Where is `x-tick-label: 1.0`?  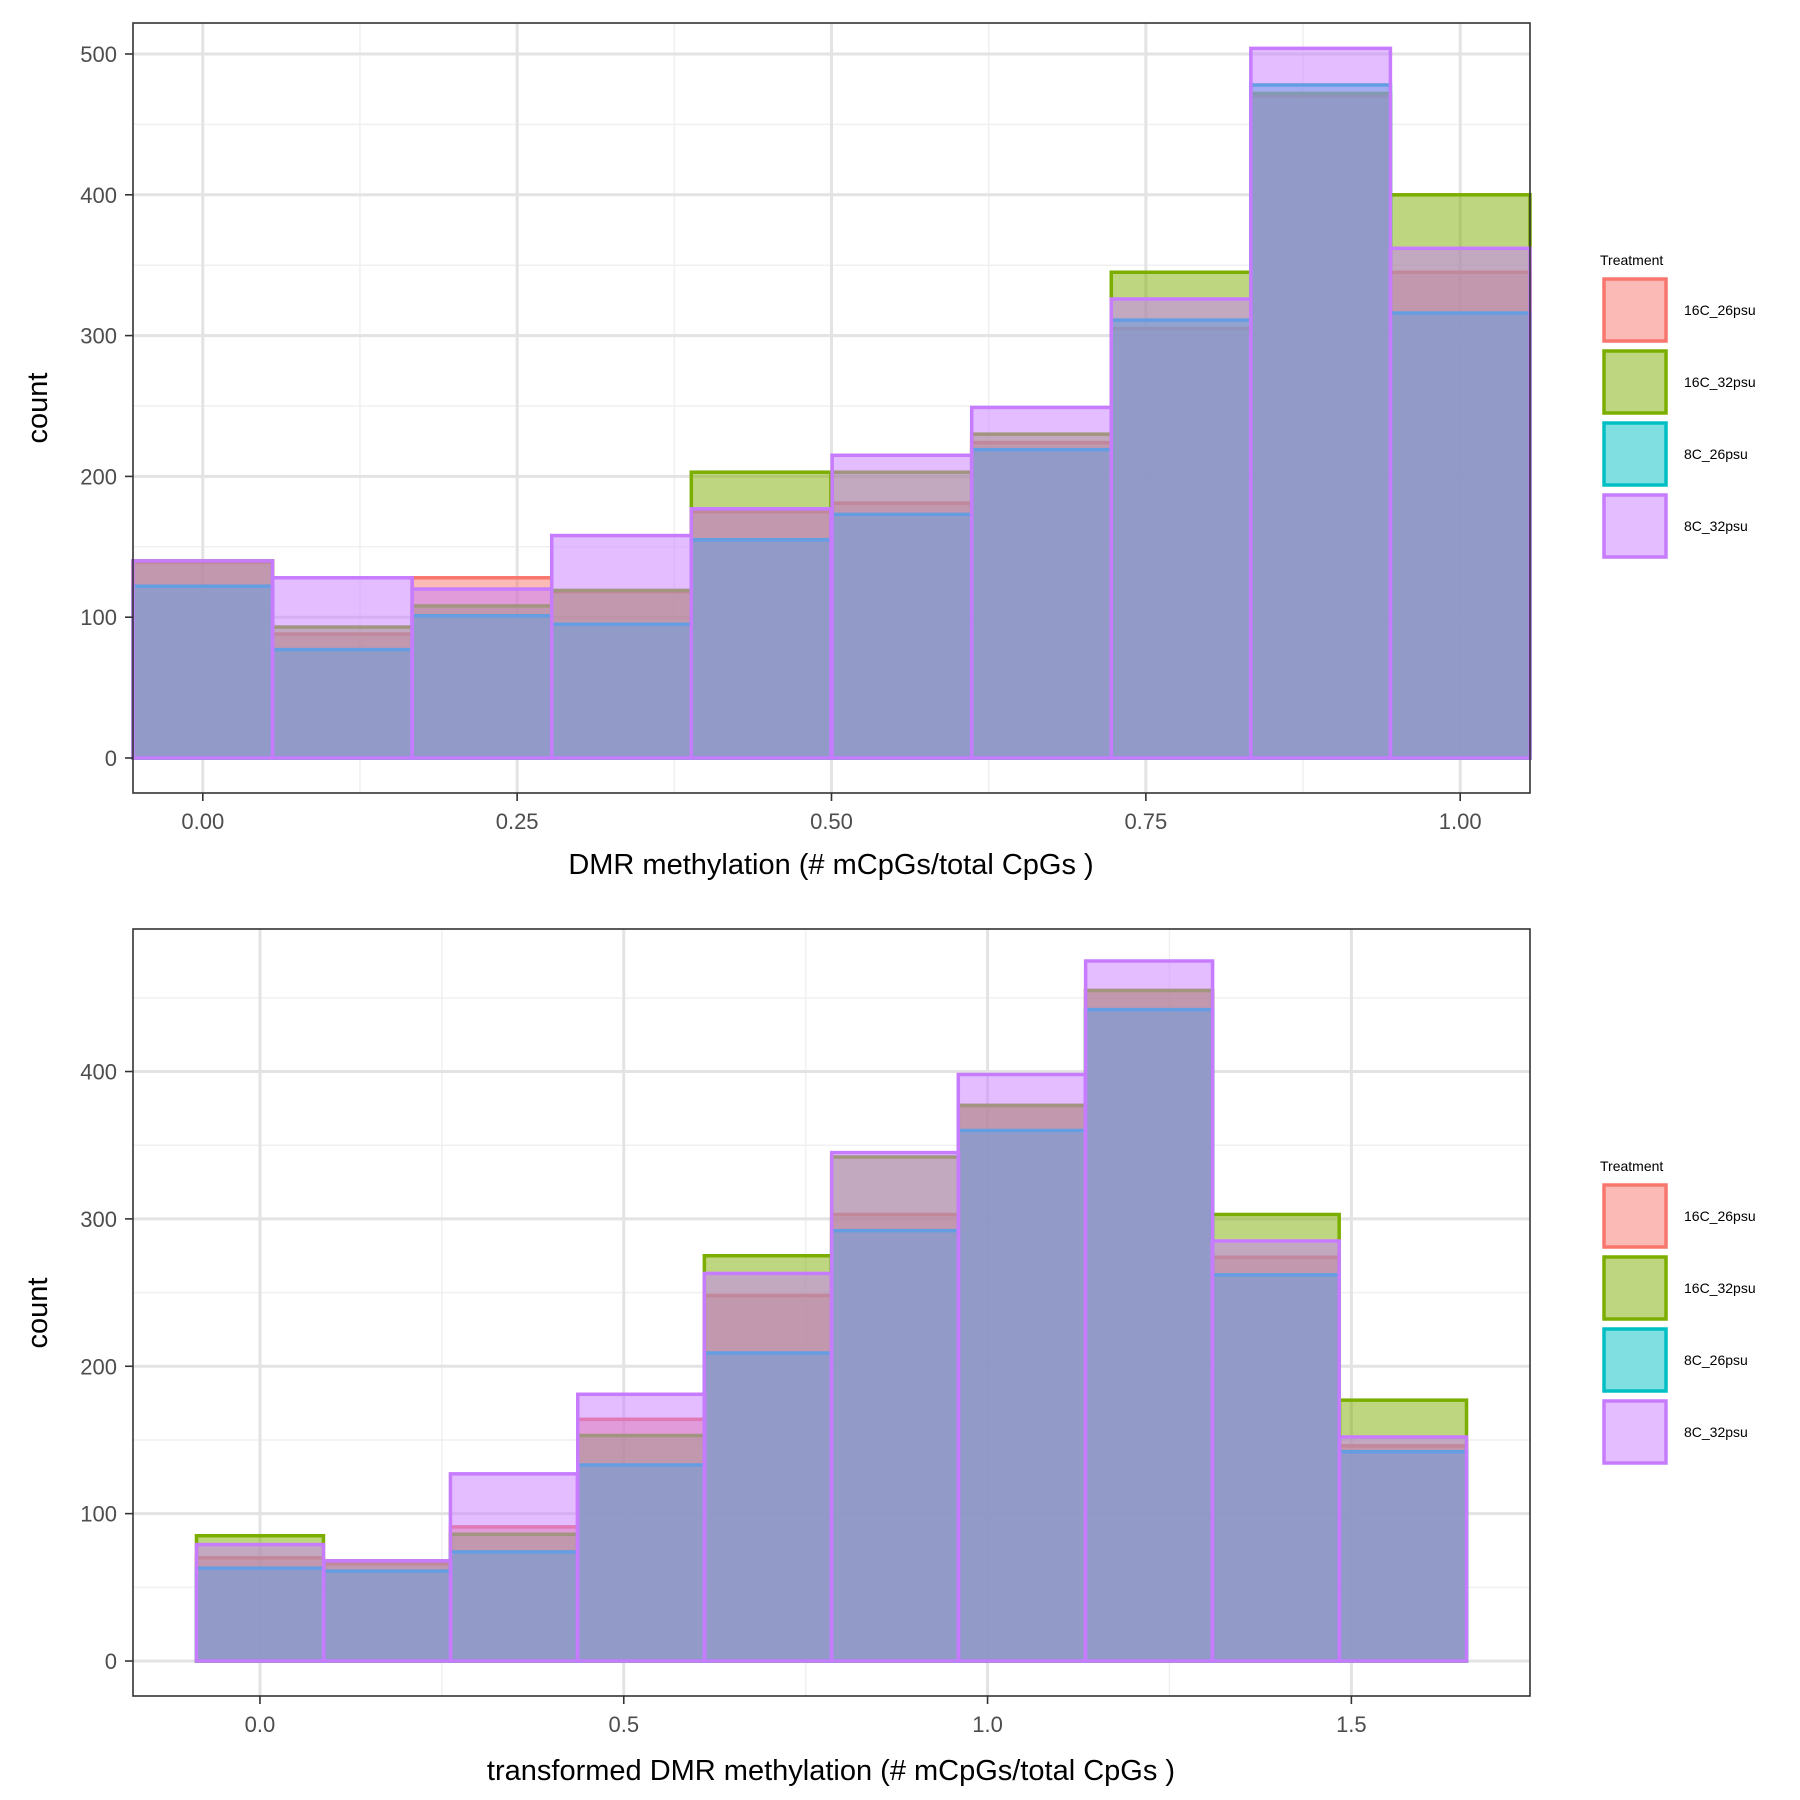
x-tick-label: 1.0 is located at coordinates (987, 1724).